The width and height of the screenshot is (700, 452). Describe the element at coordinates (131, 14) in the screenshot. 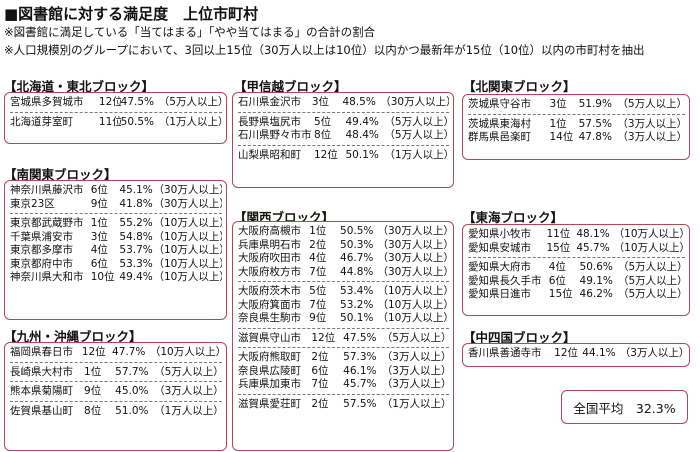

I see `page-title: ■図書館に対する満足度 上位市町村` at that location.